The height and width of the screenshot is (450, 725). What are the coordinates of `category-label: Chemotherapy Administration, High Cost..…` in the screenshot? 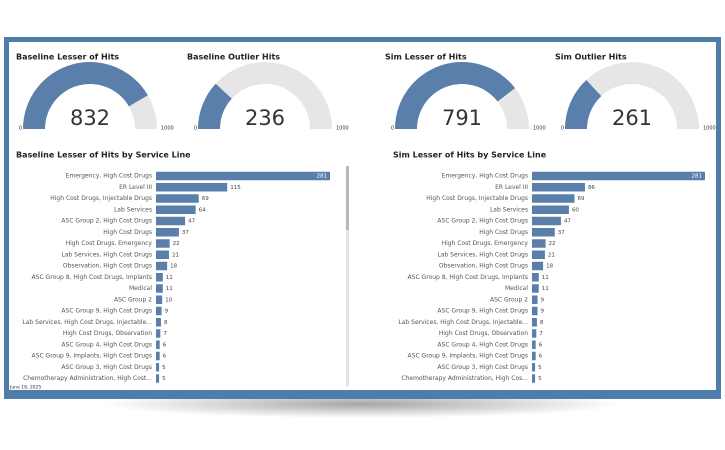 It's located at (87, 378).